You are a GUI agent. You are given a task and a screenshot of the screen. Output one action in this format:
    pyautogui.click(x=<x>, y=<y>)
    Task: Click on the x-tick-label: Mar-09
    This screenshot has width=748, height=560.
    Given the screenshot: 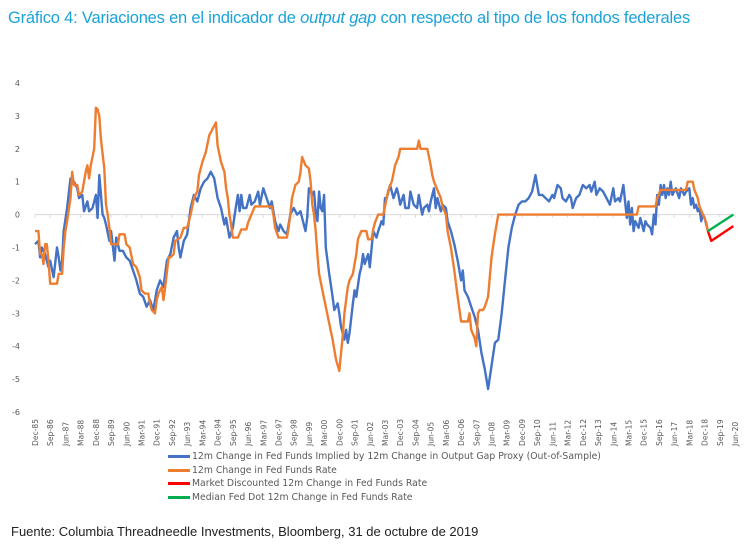 What is the action you would take?
    pyautogui.click(x=507, y=433)
    